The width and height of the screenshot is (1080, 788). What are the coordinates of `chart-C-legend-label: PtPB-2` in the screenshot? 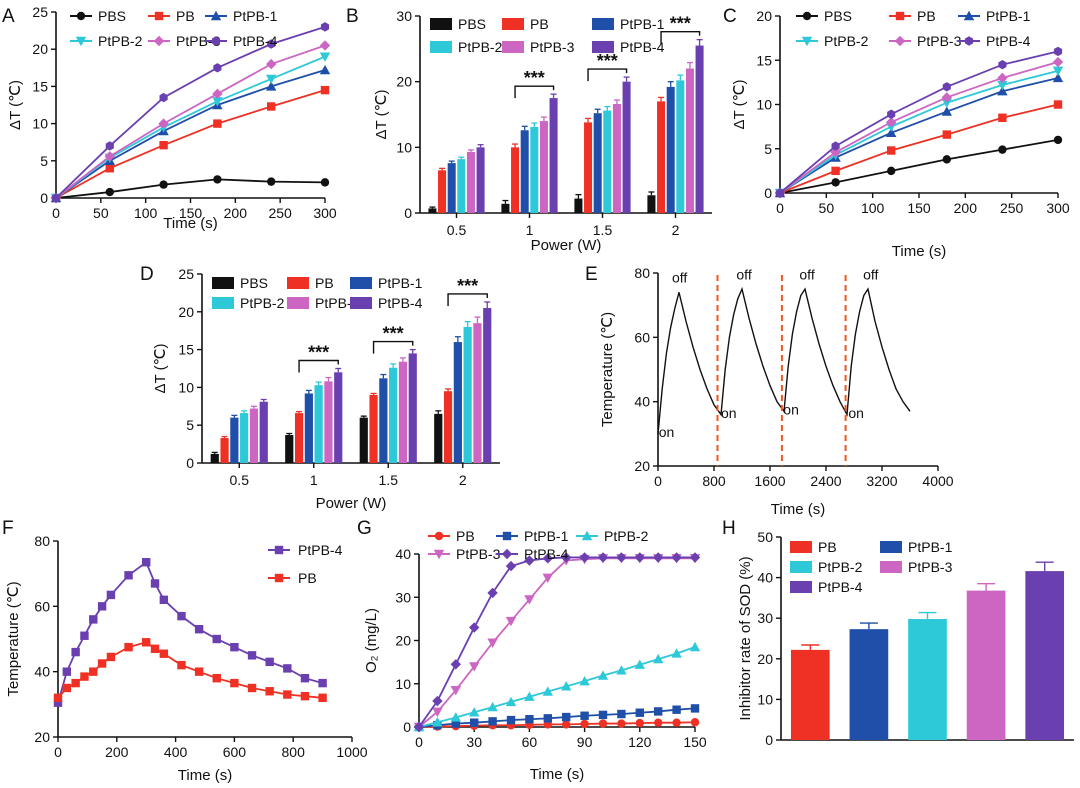 It's located at (846, 41).